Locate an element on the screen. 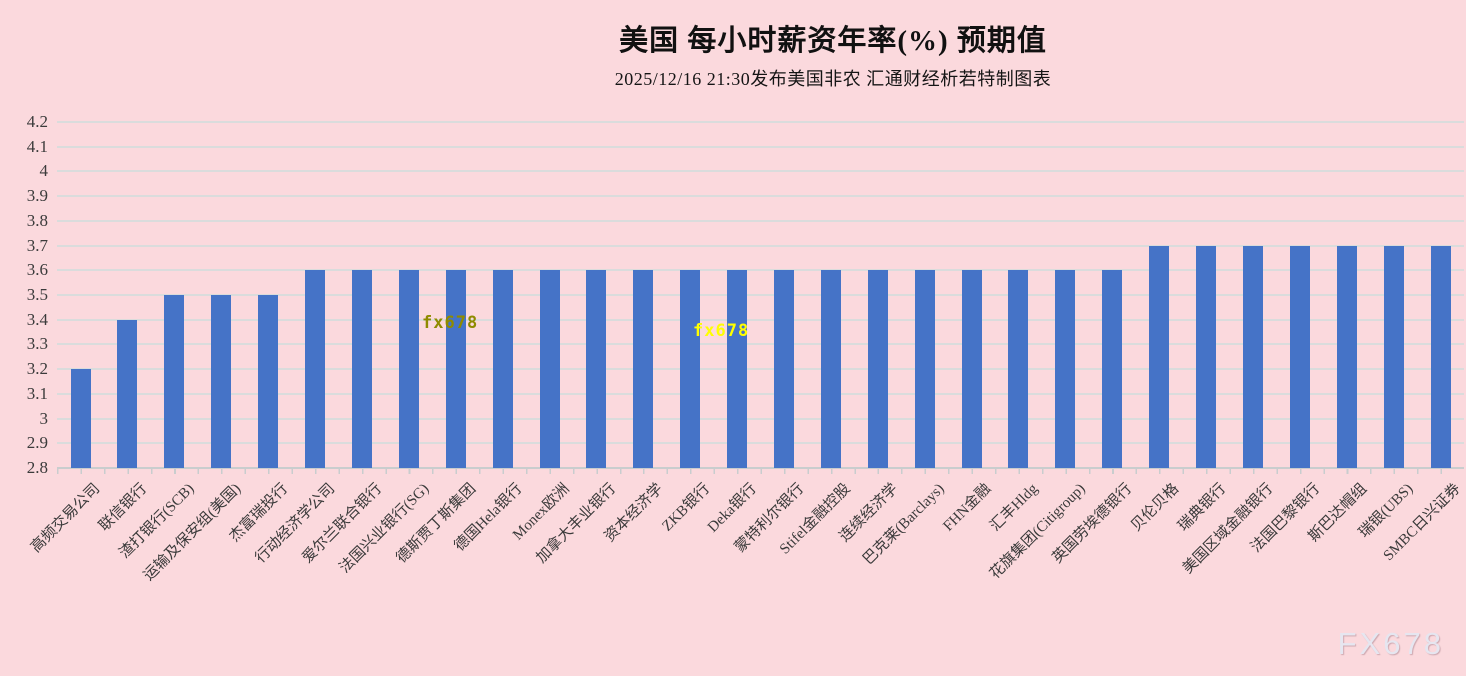 The height and width of the screenshot is (676, 1466). y-axis-tick-label: 4.2 is located at coordinates (37, 121).